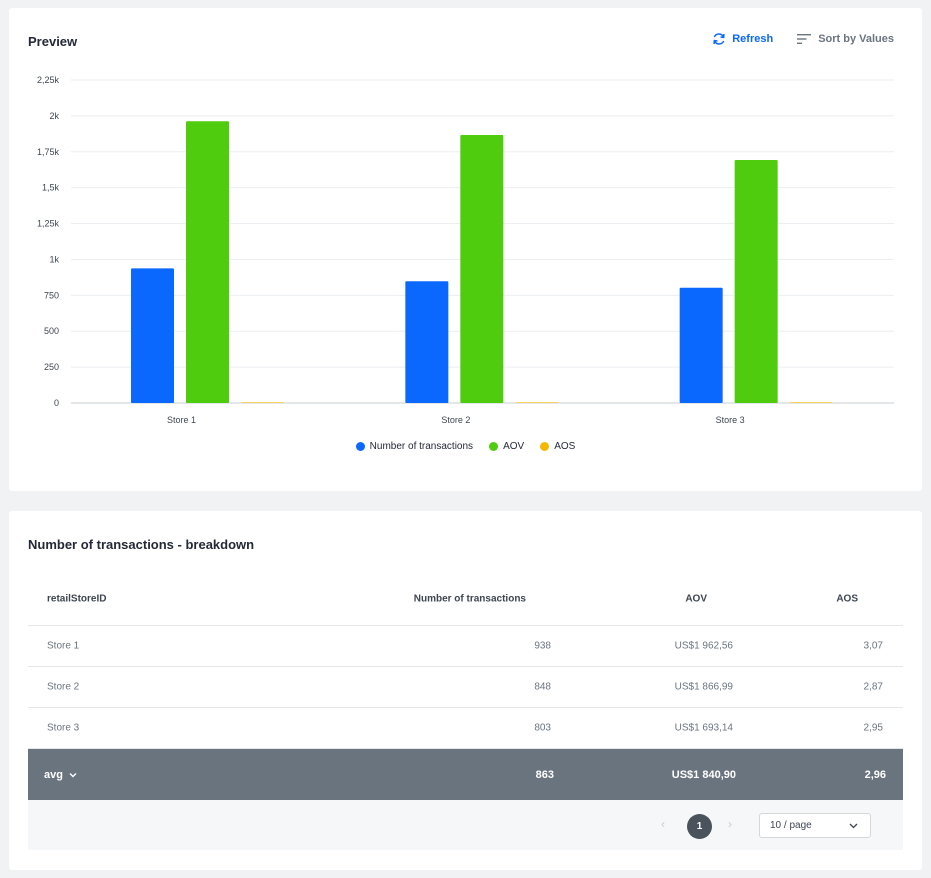 The height and width of the screenshot is (878, 931). I want to click on legend-item: AOS, so click(557, 446).